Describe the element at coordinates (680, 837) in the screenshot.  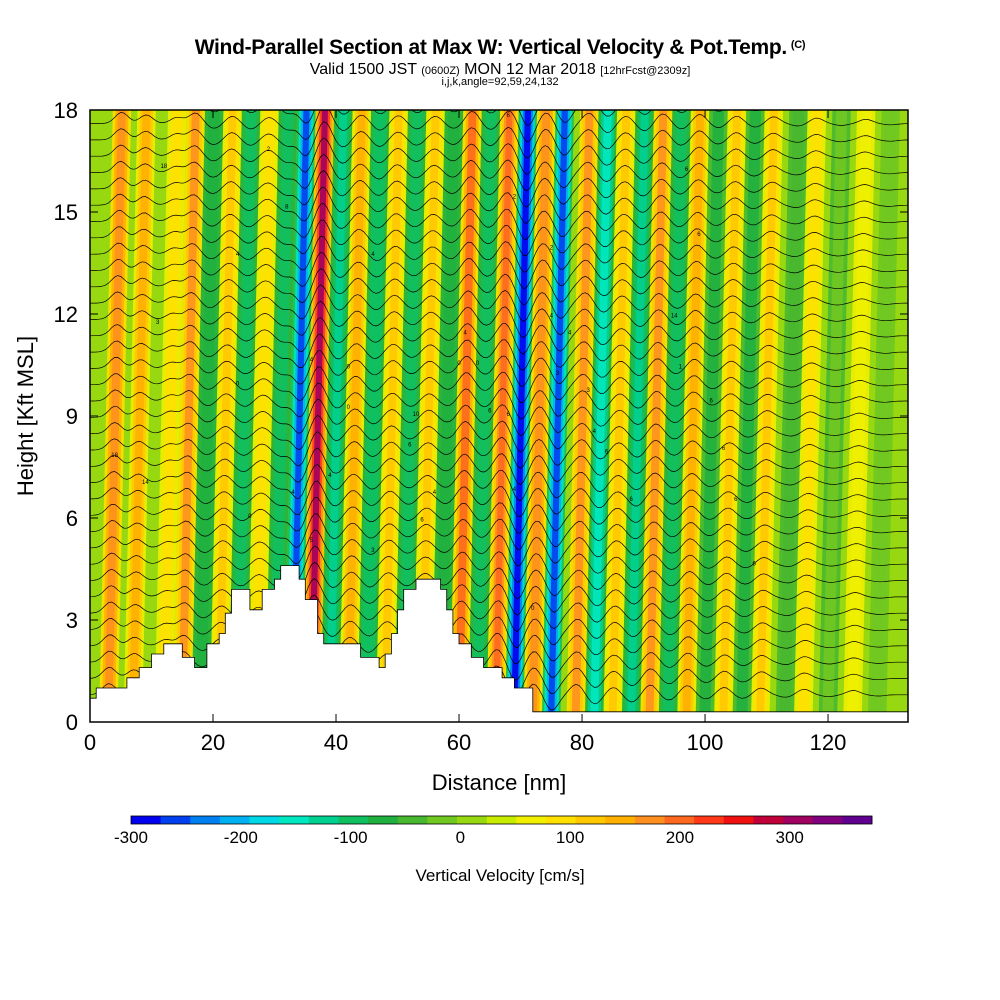
I see `colorbar-tick-label: 200` at that location.